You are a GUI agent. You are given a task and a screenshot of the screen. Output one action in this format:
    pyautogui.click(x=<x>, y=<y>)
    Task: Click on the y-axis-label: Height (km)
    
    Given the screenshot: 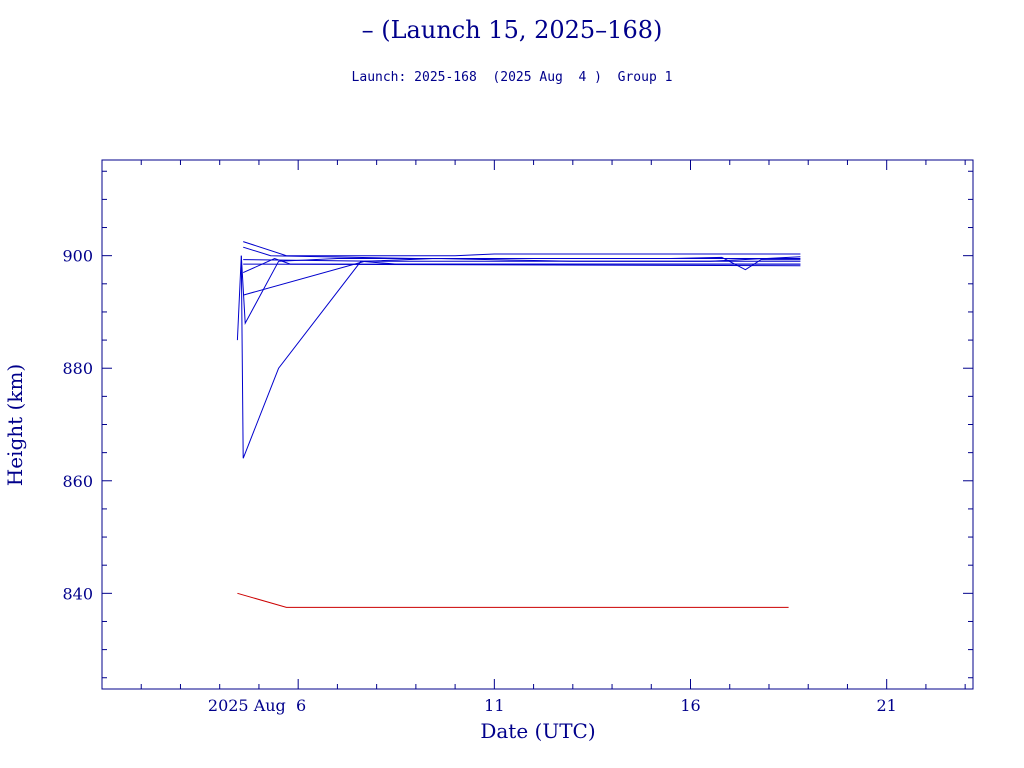 What is the action you would take?
    pyautogui.click(x=15, y=425)
    